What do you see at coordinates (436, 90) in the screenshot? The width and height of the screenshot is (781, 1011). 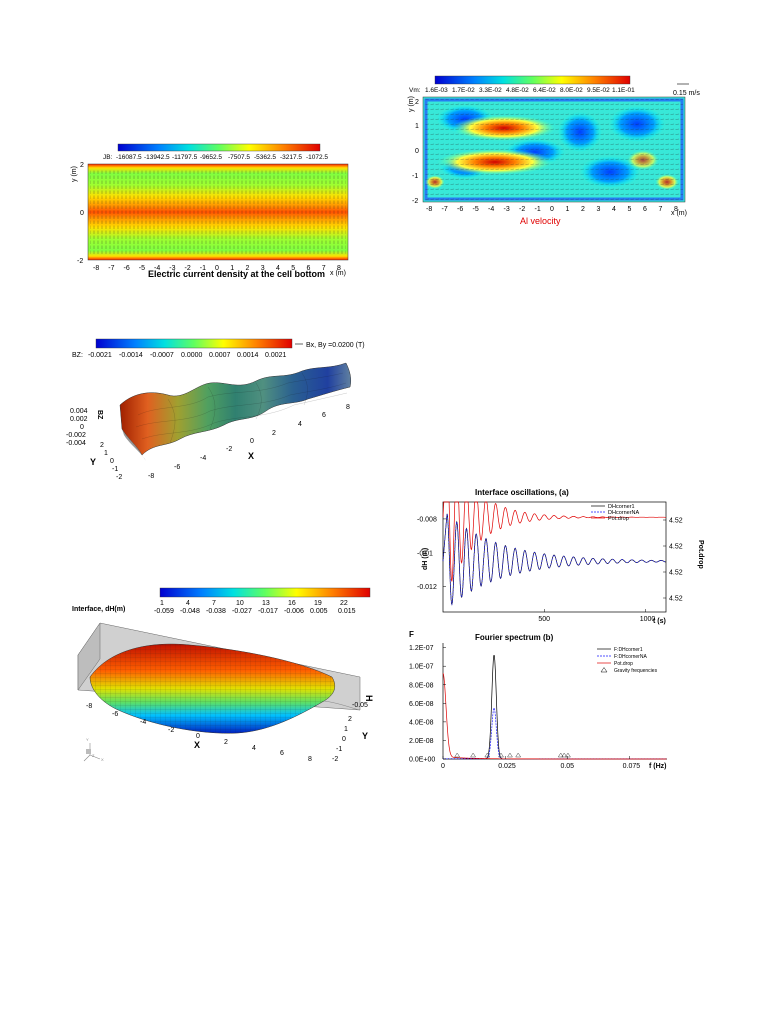 I see `svg-text: 1.6E-03` at bounding box center [436, 90].